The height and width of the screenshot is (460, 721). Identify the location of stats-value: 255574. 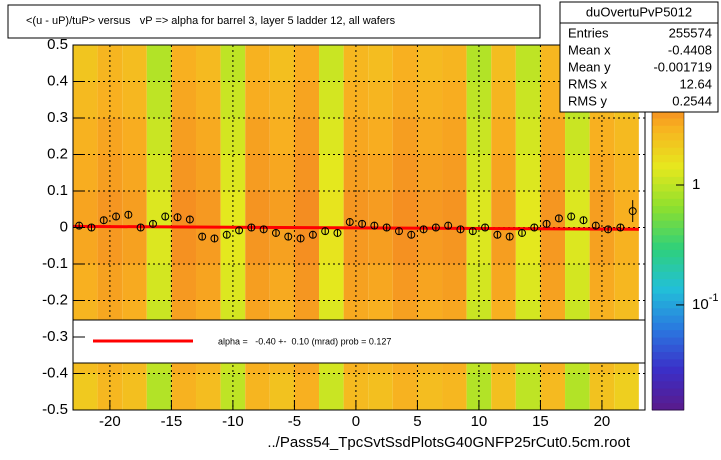
(690, 32).